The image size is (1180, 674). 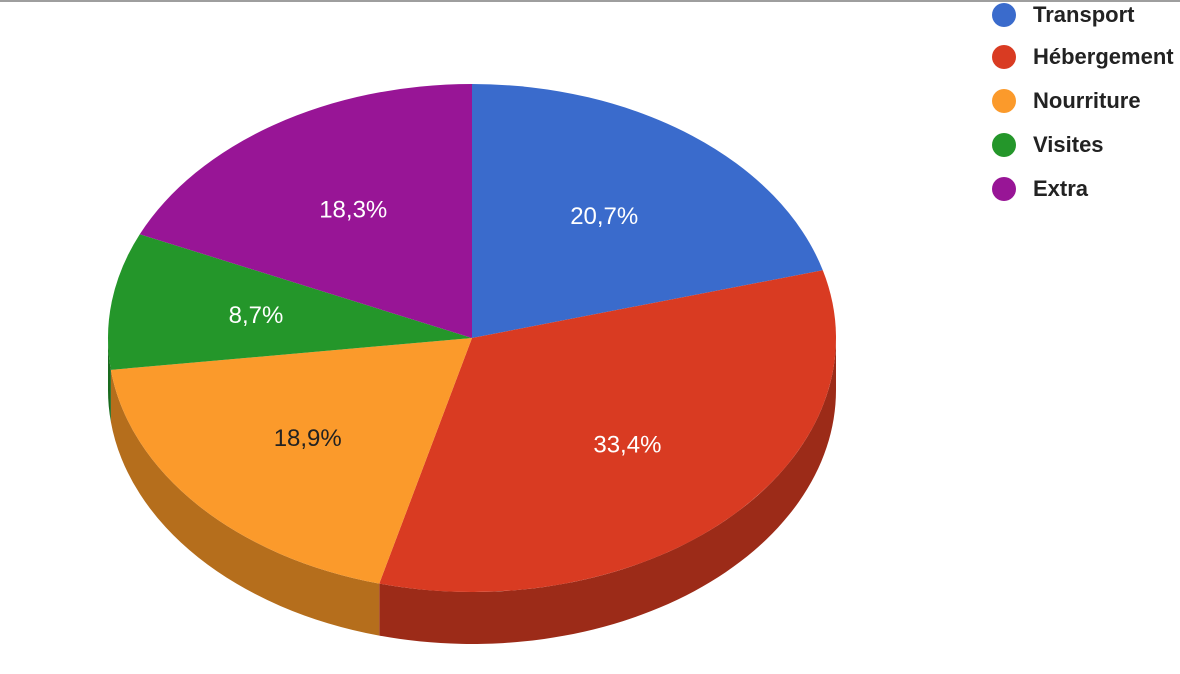 What do you see at coordinates (627, 445) in the screenshot?
I see `pie-label-hebergement: 33,4%` at bounding box center [627, 445].